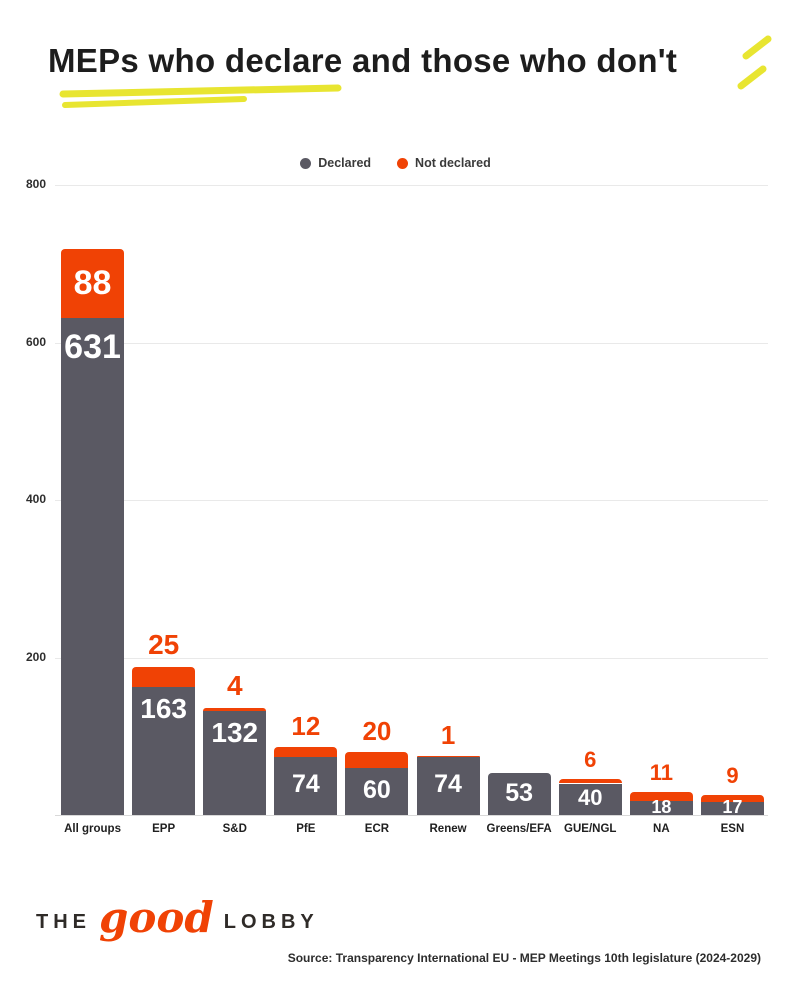 This screenshot has width=791, height=1000. What do you see at coordinates (411, 815) in the screenshot?
I see `x-axis-line` at bounding box center [411, 815].